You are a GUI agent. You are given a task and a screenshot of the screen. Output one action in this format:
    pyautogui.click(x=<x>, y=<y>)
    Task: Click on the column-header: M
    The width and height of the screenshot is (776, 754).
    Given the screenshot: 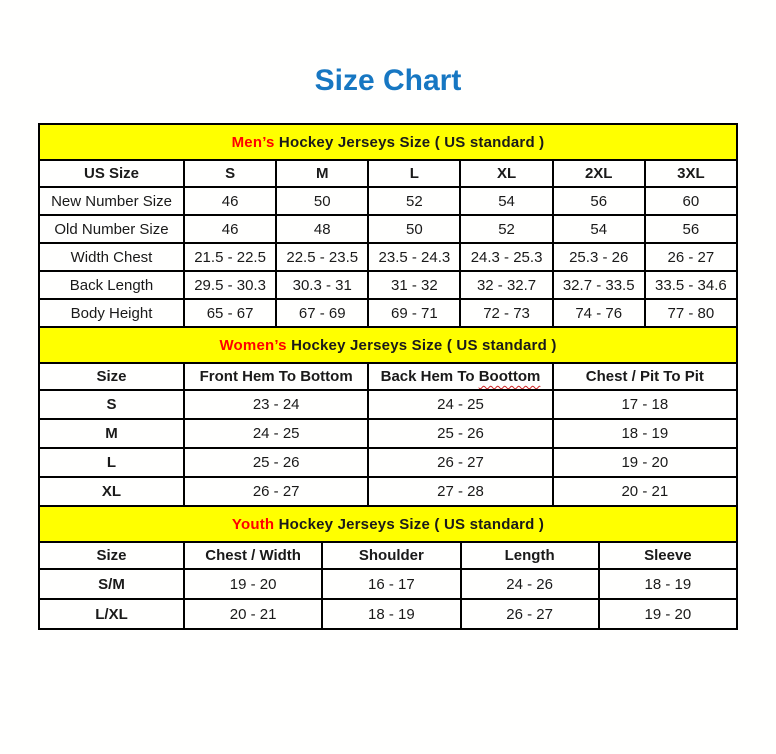 What is the action you would take?
    pyautogui.click(x=322, y=173)
    